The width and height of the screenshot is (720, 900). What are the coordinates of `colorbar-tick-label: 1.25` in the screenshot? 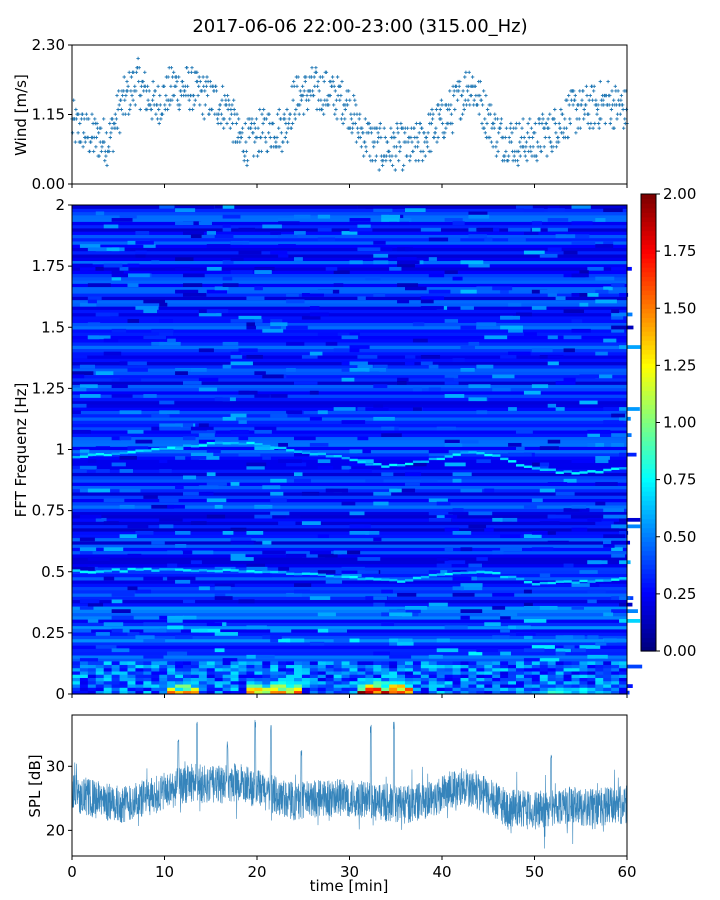 It's located at (679, 365).